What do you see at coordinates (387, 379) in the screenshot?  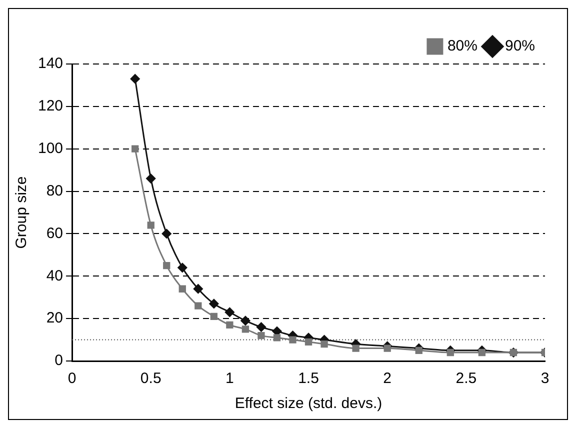 I see `x-tick-label: 2` at bounding box center [387, 379].